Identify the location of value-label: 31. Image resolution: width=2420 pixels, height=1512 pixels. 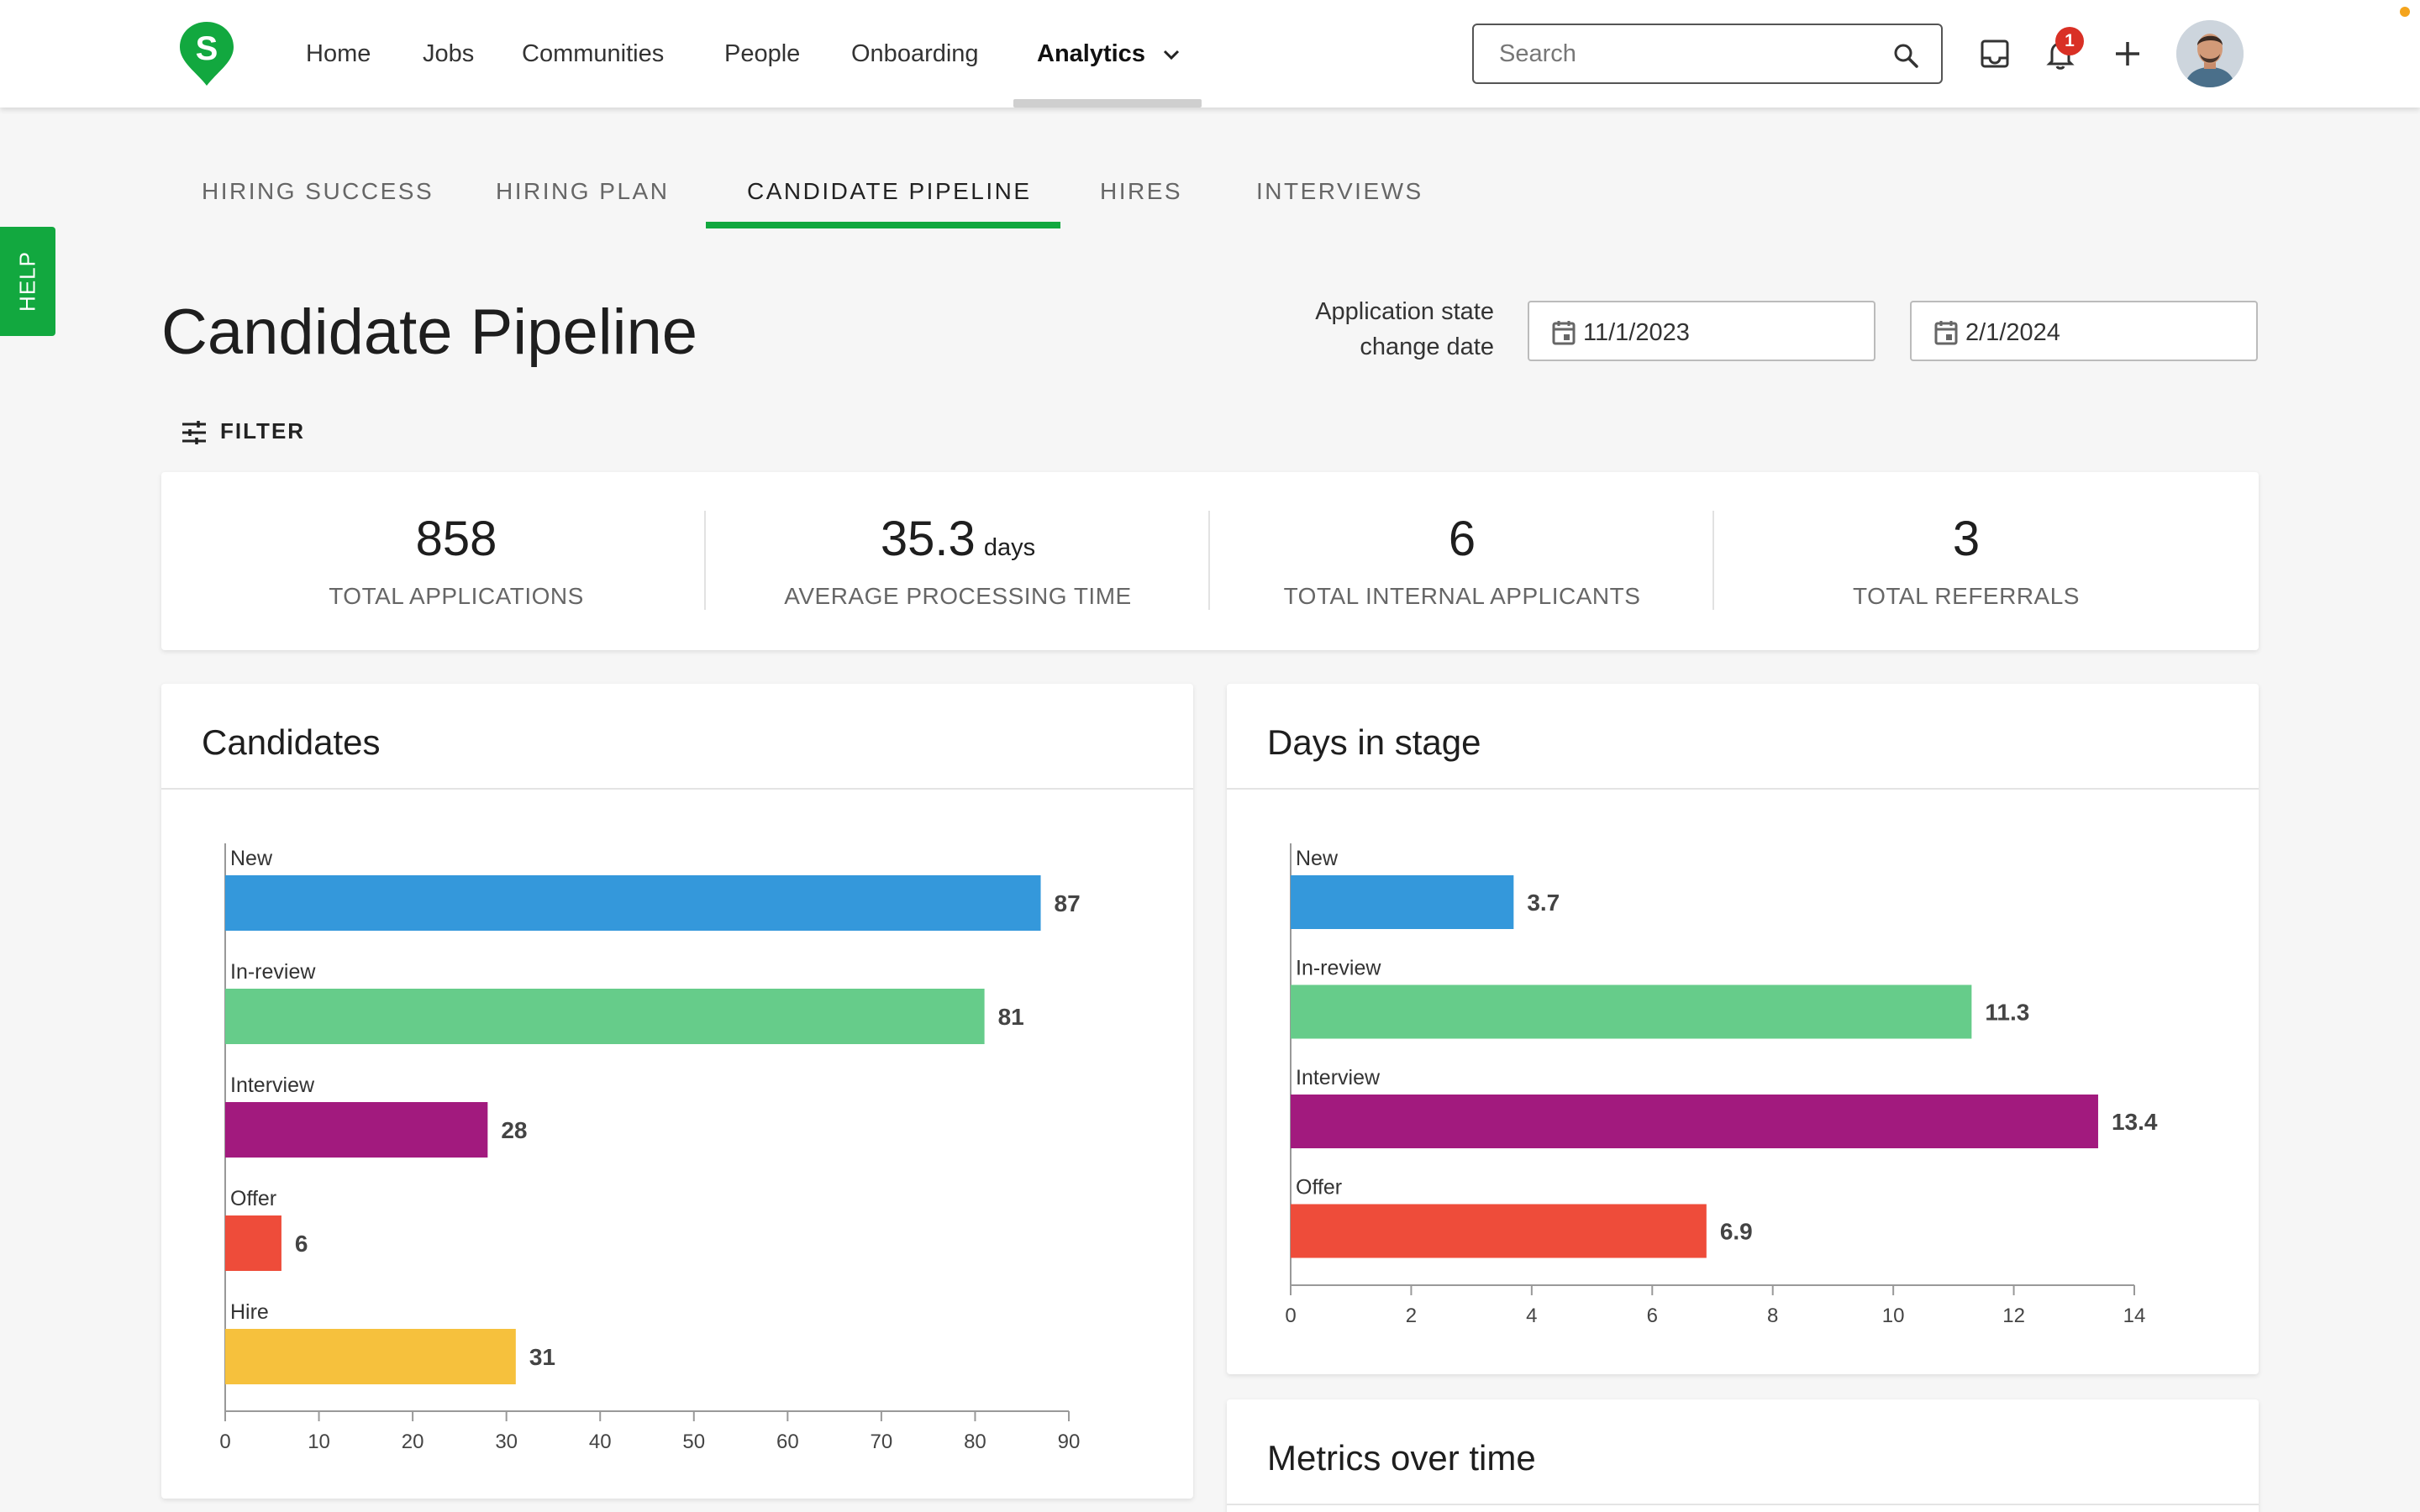
(542, 1357).